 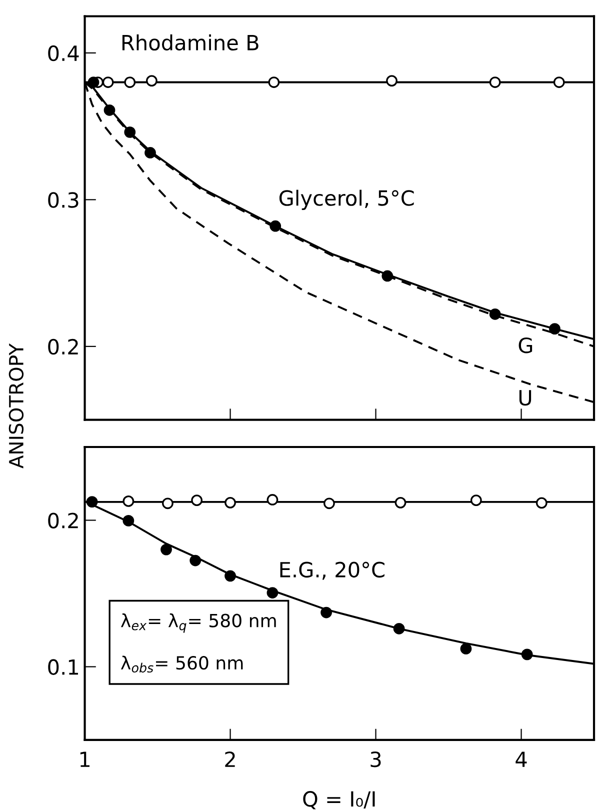 What do you see at coordinates (525, 345) in the screenshot?
I see `annotation: G` at bounding box center [525, 345].